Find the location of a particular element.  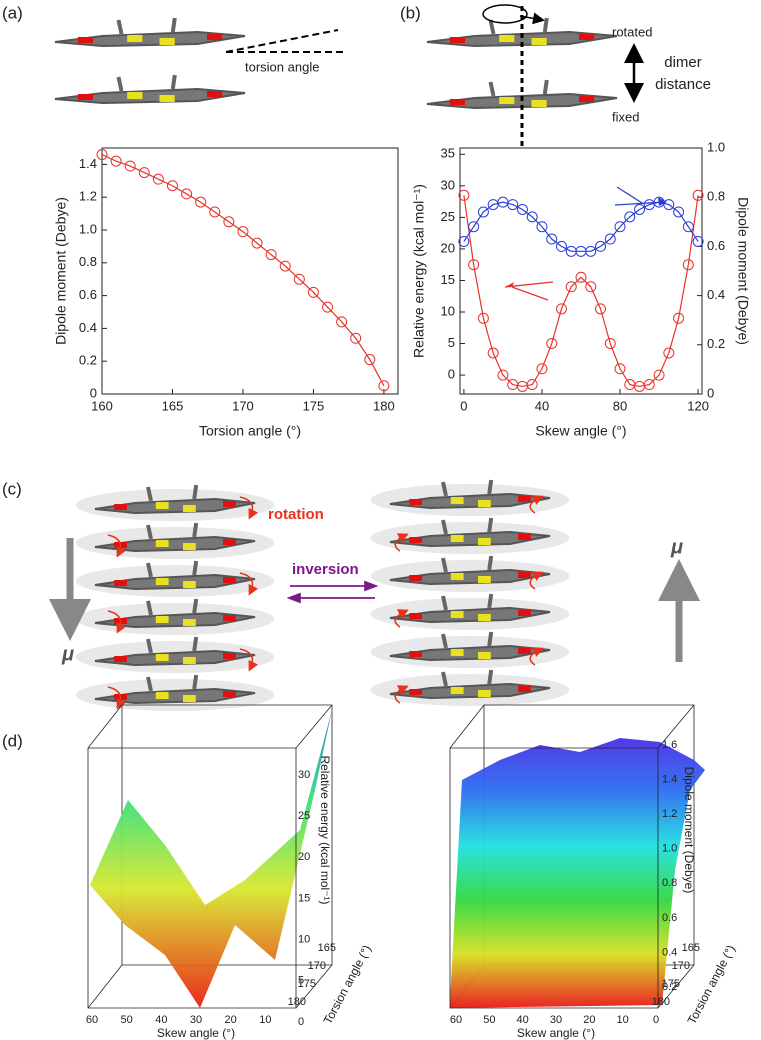

z-tick-label: 5 is located at coordinates (301, 981).